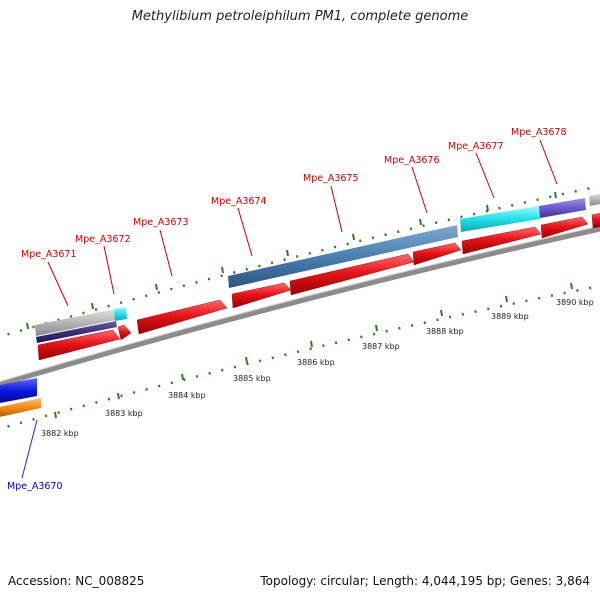 The height and width of the screenshot is (600, 600). Describe the element at coordinates (445, 331) in the screenshot. I see `scale-label: 3888 kbp` at that location.